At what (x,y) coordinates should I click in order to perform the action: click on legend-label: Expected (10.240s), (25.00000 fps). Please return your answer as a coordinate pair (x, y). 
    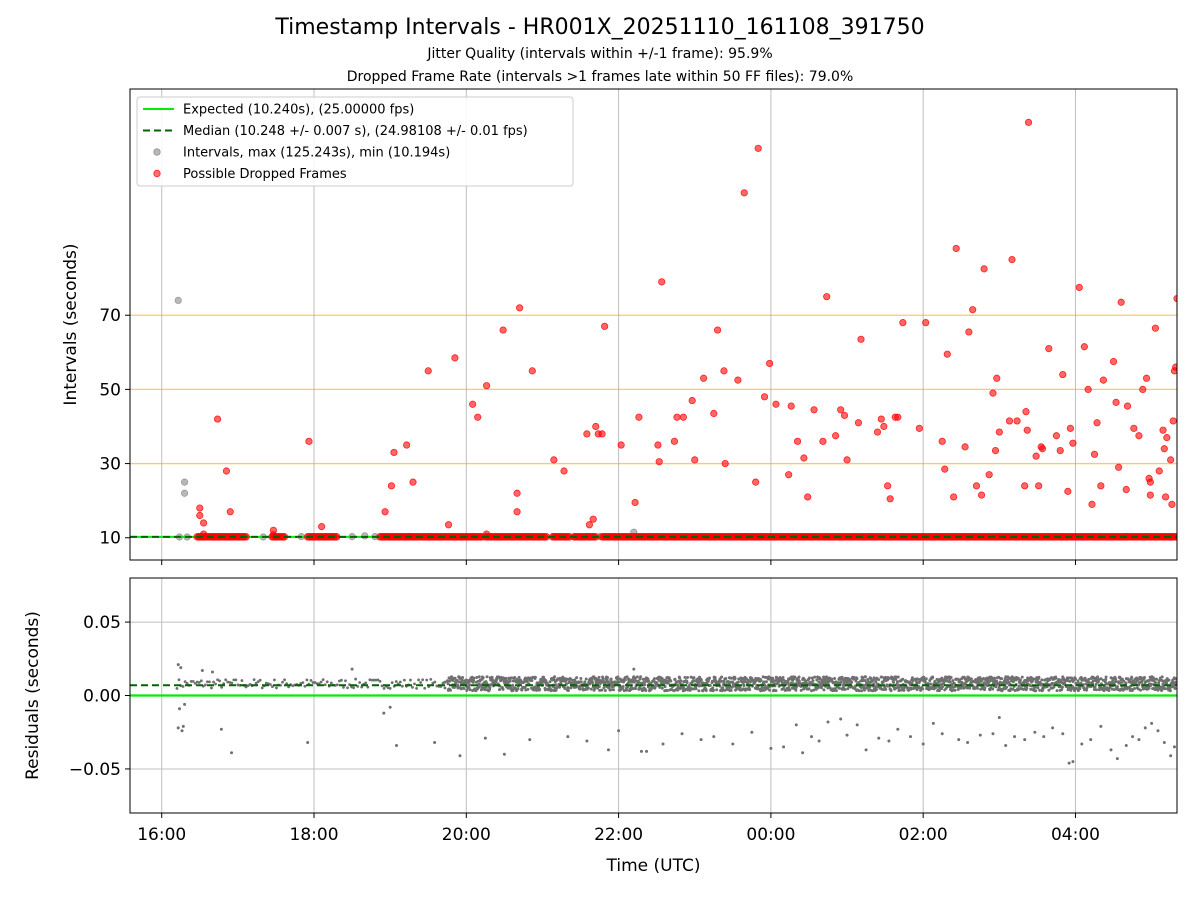
    Looking at the image, I should click on (298, 110).